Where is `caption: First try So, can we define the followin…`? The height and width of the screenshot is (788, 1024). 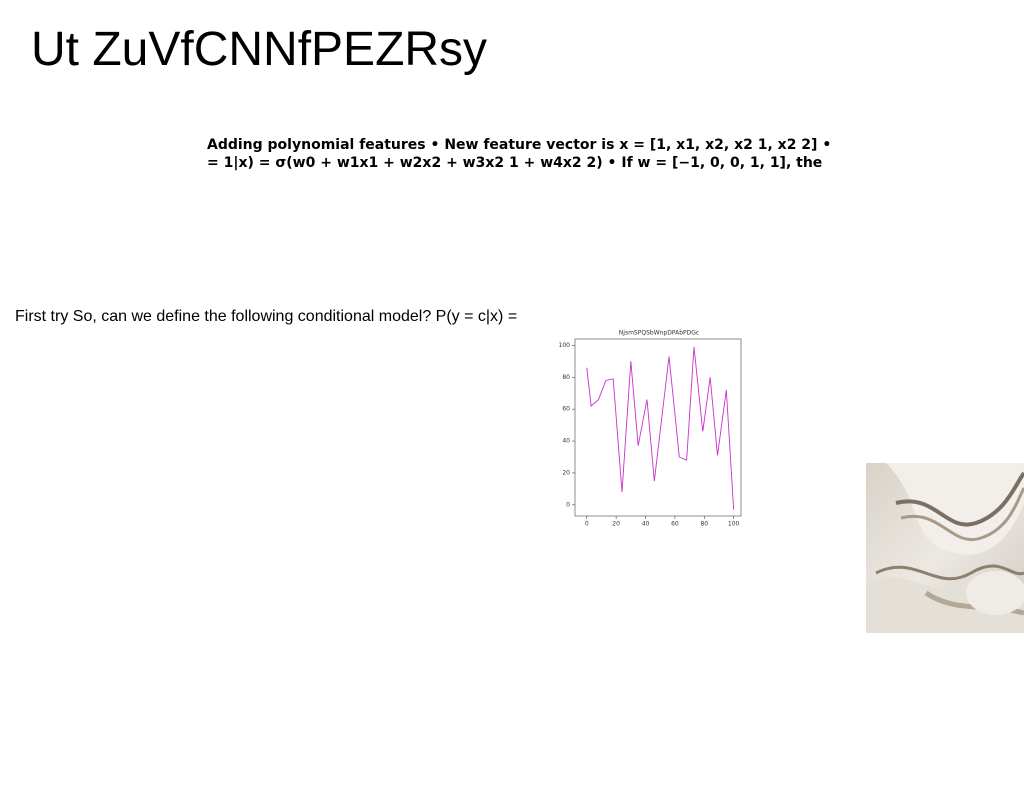
caption: First try So, can we define the followin… is located at coordinates (266, 316).